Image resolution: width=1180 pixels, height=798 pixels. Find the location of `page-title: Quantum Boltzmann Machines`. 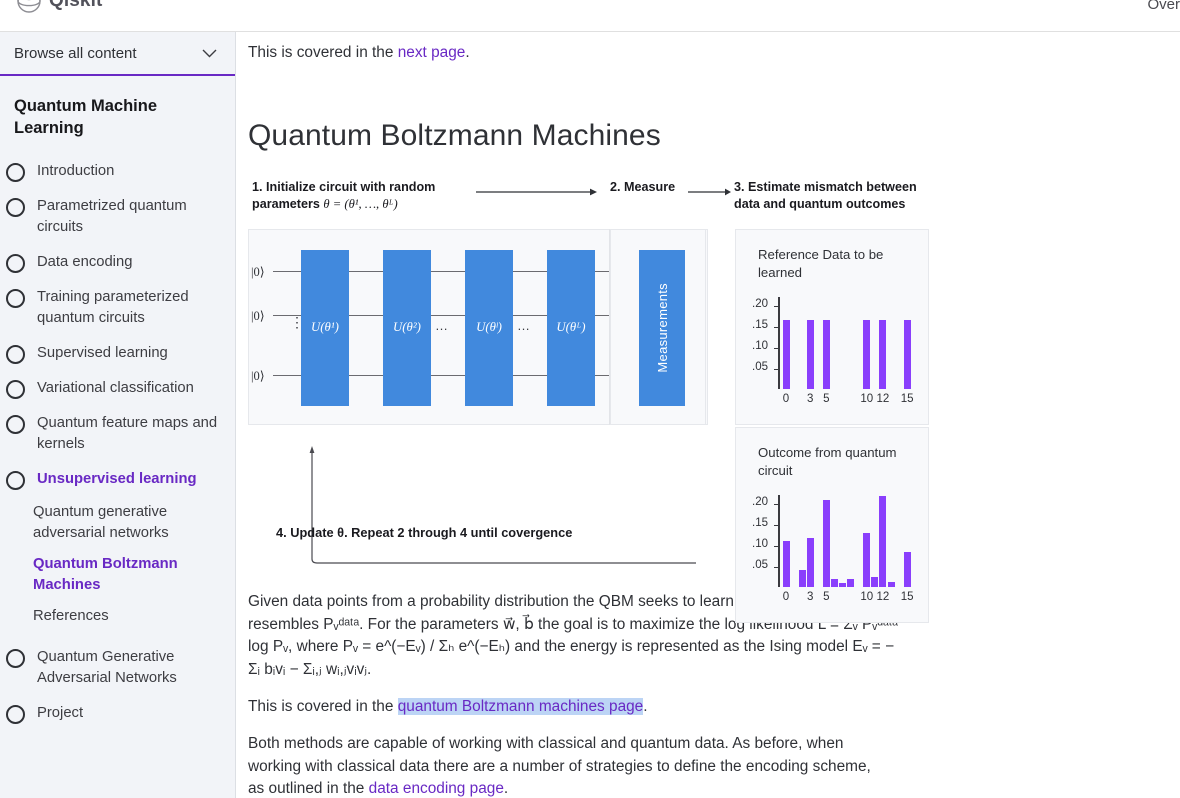

page-title: Quantum Boltzmann Machines is located at coordinates (454, 135).